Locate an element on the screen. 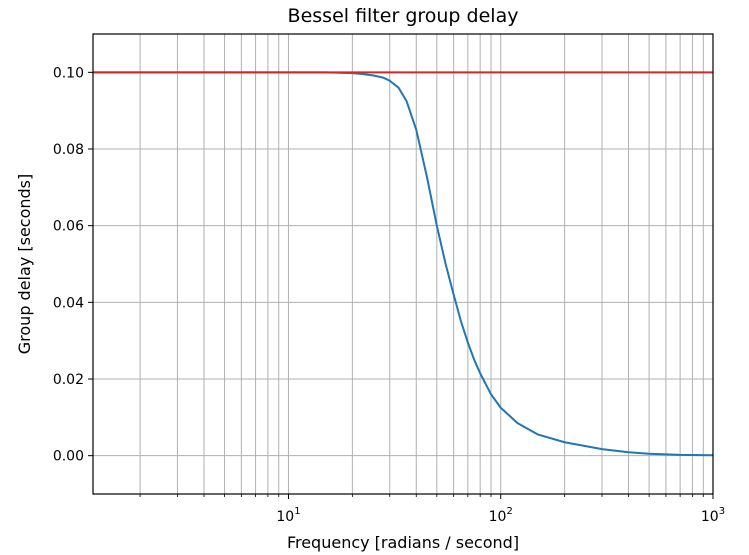 Image resolution: width=749 pixels, height=555 pixels. y-axis-label: Group delay [seconds] is located at coordinates (24, 264).